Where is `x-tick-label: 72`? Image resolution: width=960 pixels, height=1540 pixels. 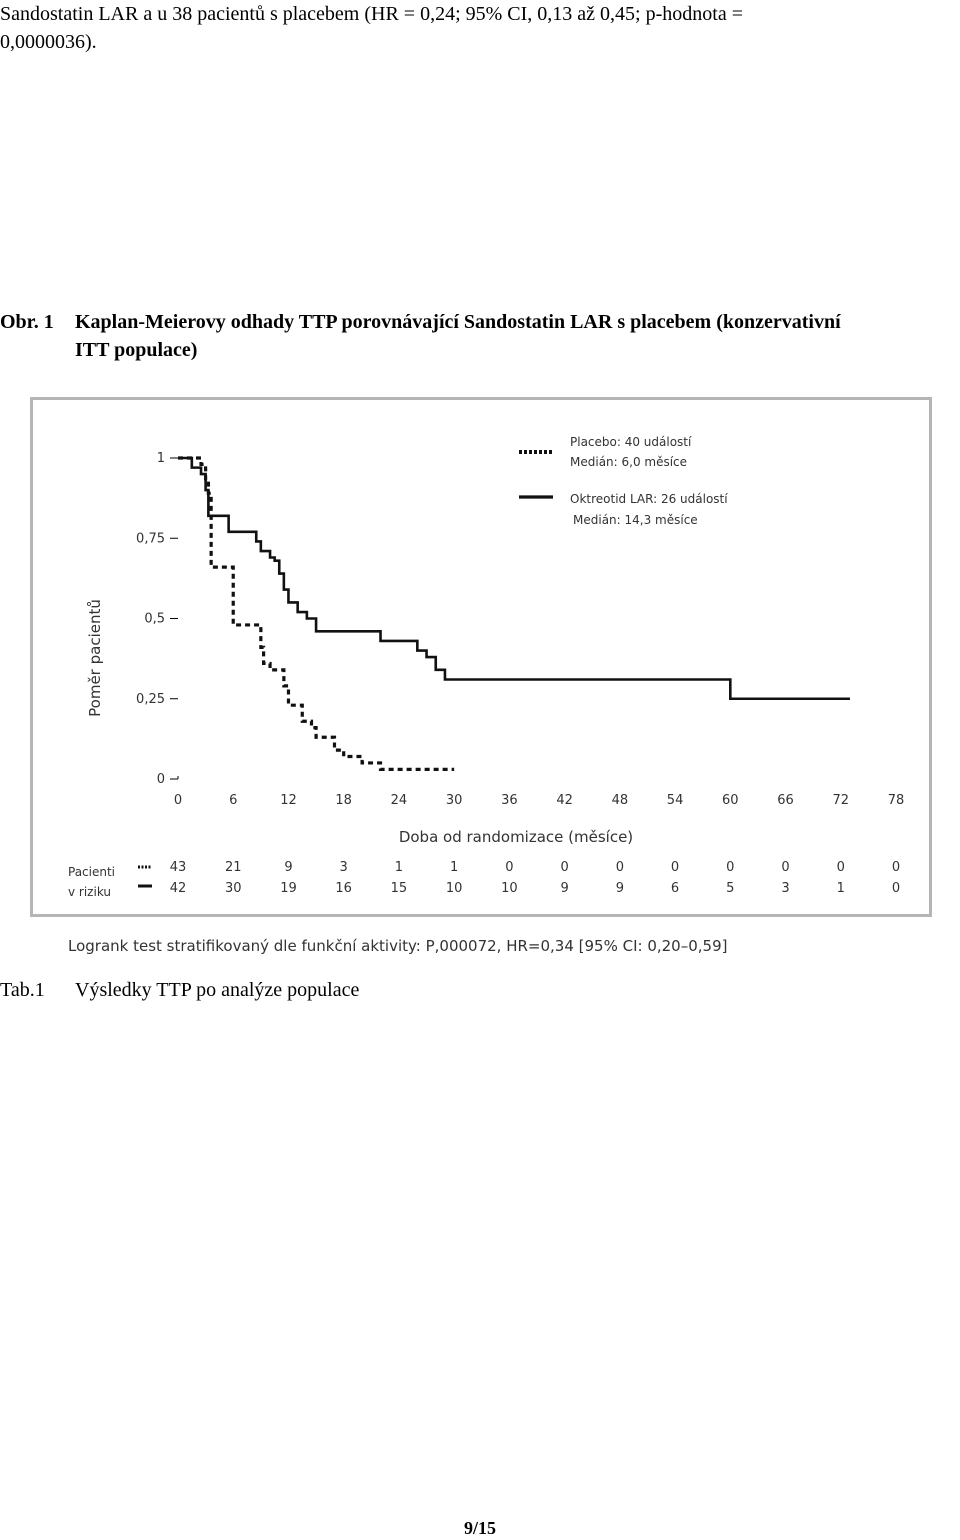
x-tick-label: 72 is located at coordinates (840, 800).